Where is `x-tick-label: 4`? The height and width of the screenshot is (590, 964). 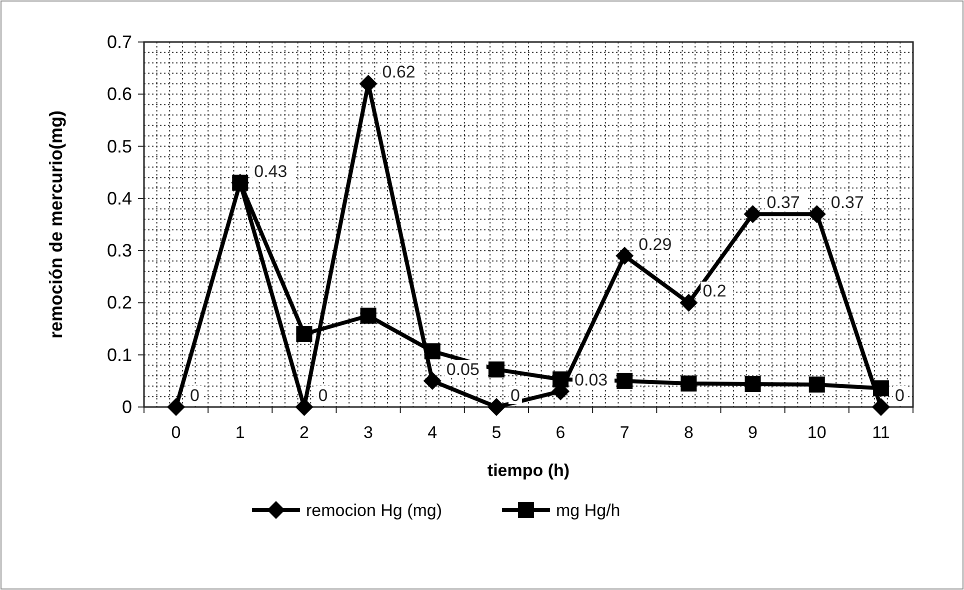 x-tick-label: 4 is located at coordinates (433, 432).